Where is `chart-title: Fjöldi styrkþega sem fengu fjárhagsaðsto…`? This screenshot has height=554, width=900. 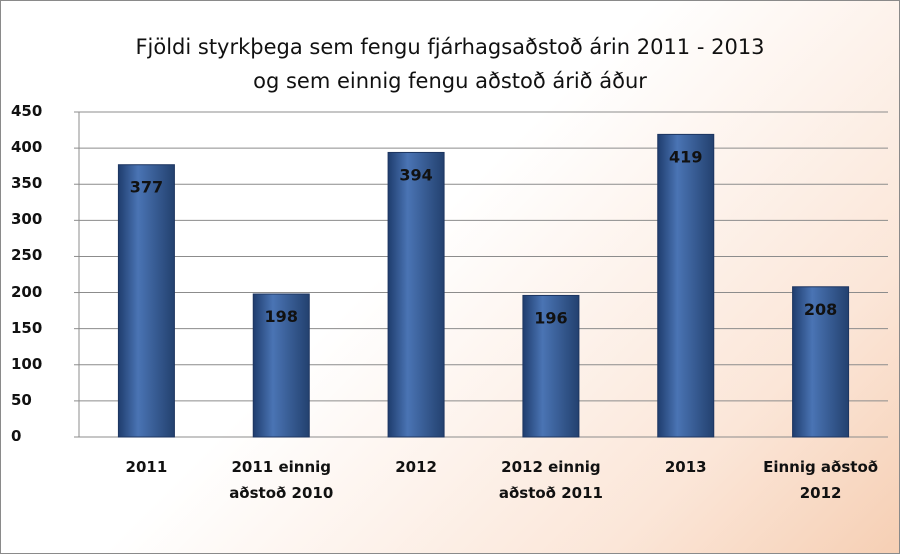
chart-title: Fjöldi styrkþega sem fengu fjárhagsaðsto… is located at coordinates (450, 47).